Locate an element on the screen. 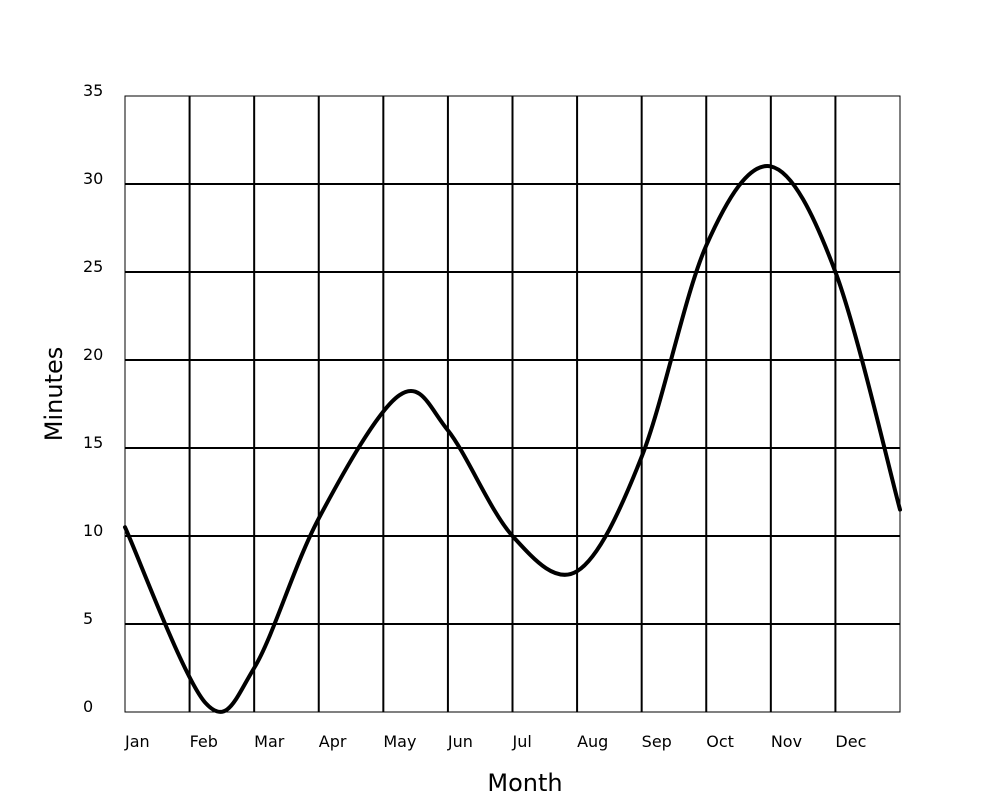  x-tick-label: Jun is located at coordinates (460, 741).